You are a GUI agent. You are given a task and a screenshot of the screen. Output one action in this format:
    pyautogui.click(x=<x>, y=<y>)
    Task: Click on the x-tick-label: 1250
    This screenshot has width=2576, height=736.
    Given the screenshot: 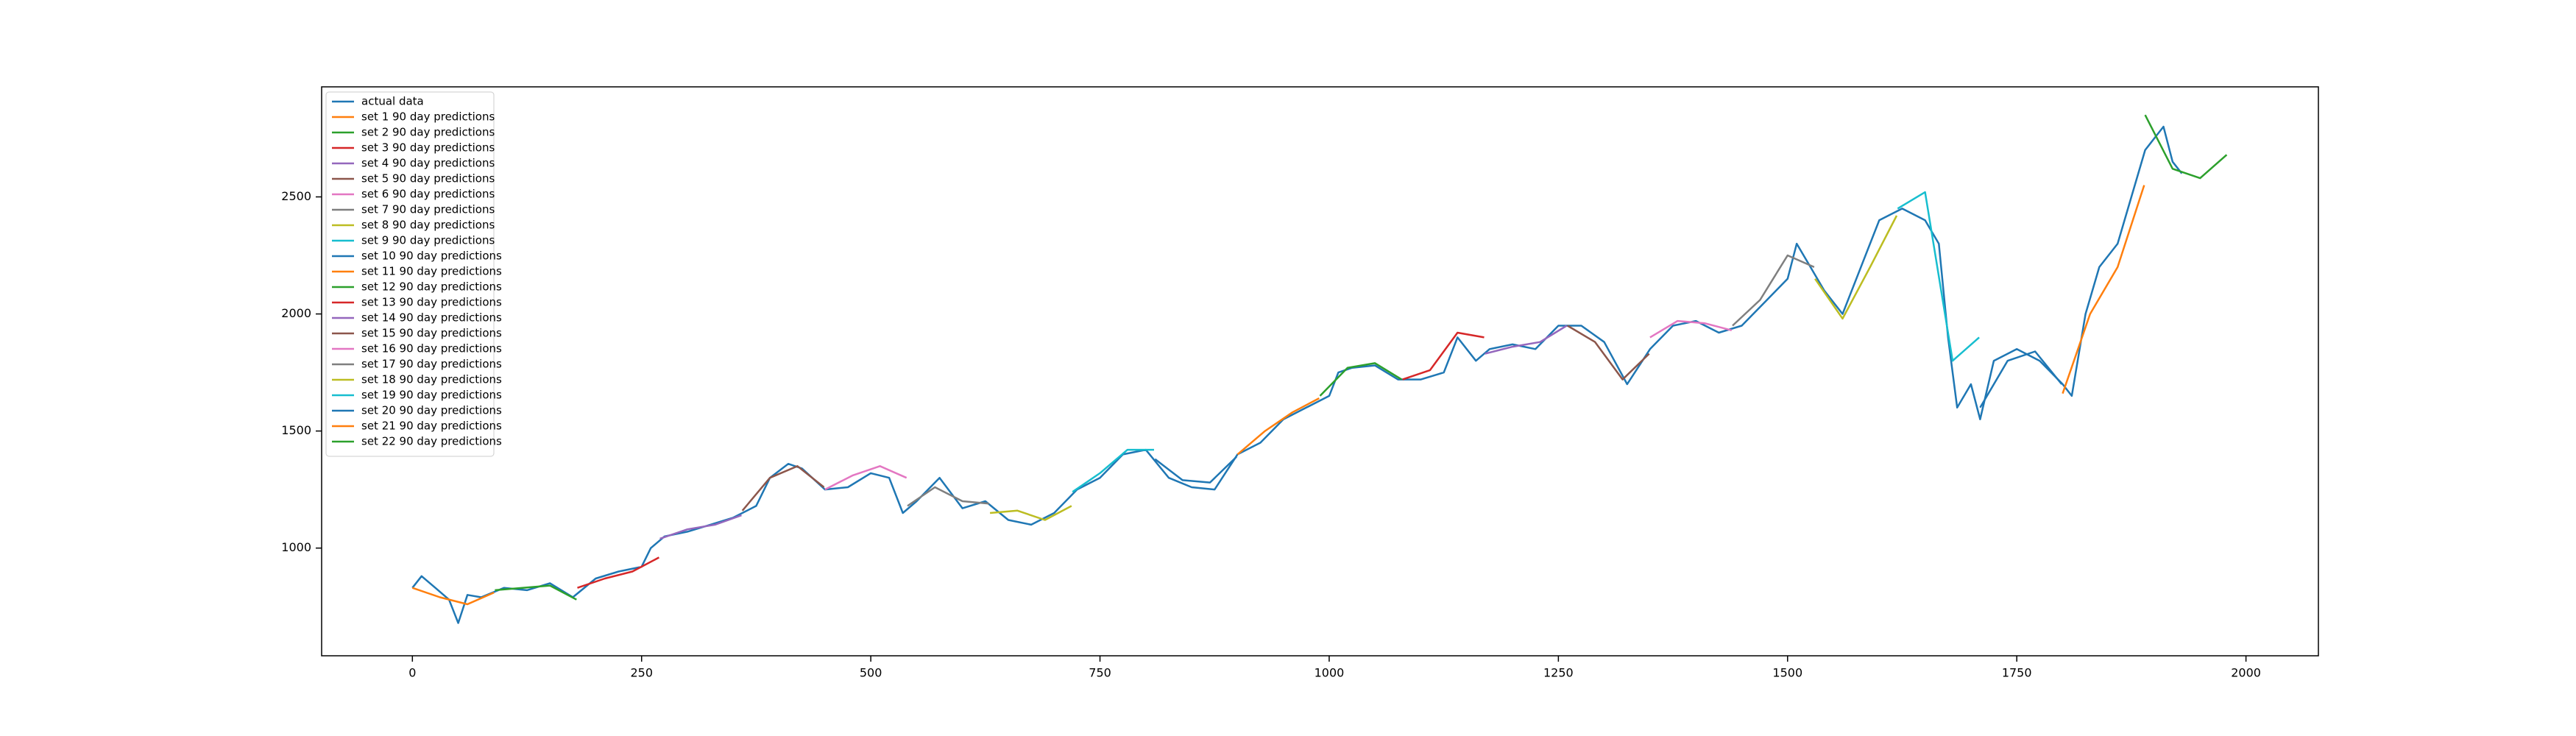 What is the action you would take?
    pyautogui.click(x=1558, y=673)
    